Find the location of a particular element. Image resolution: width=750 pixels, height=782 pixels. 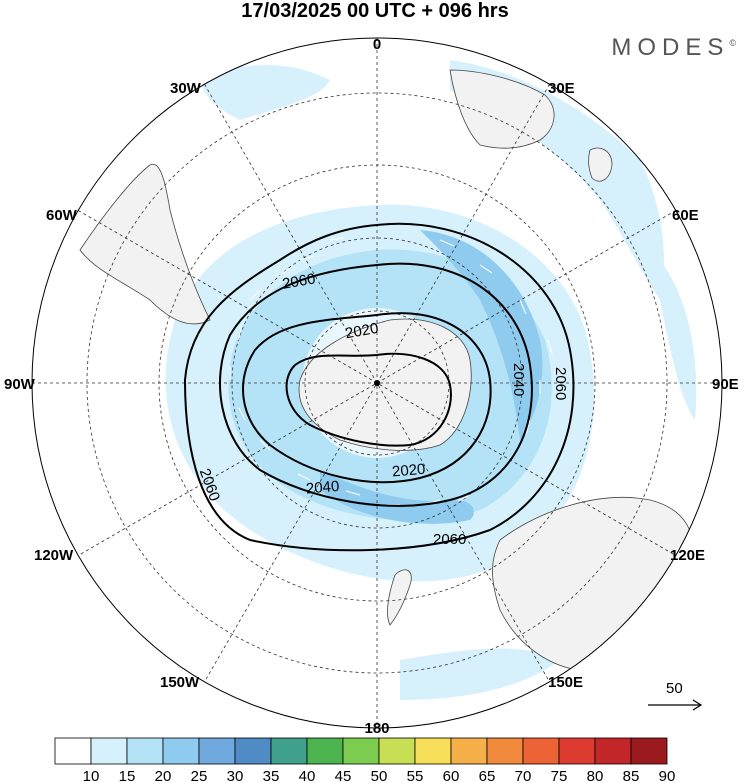

forecast-title: 17/03/2025 00 UTC + 096 hrs is located at coordinates (375, 11).